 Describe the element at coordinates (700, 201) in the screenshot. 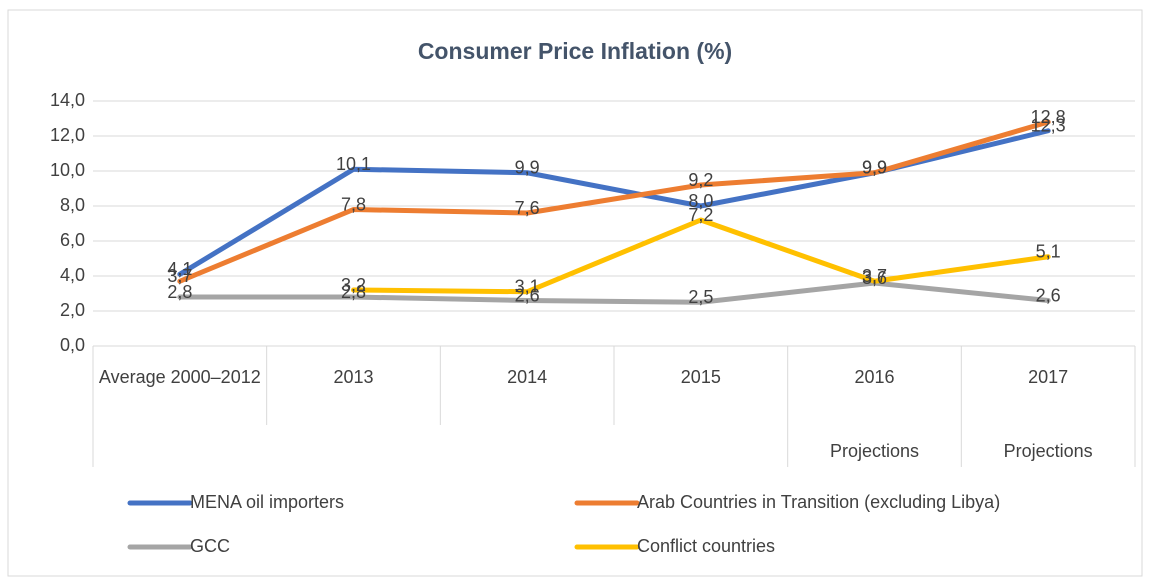

I see `data-label: 8,0` at that location.